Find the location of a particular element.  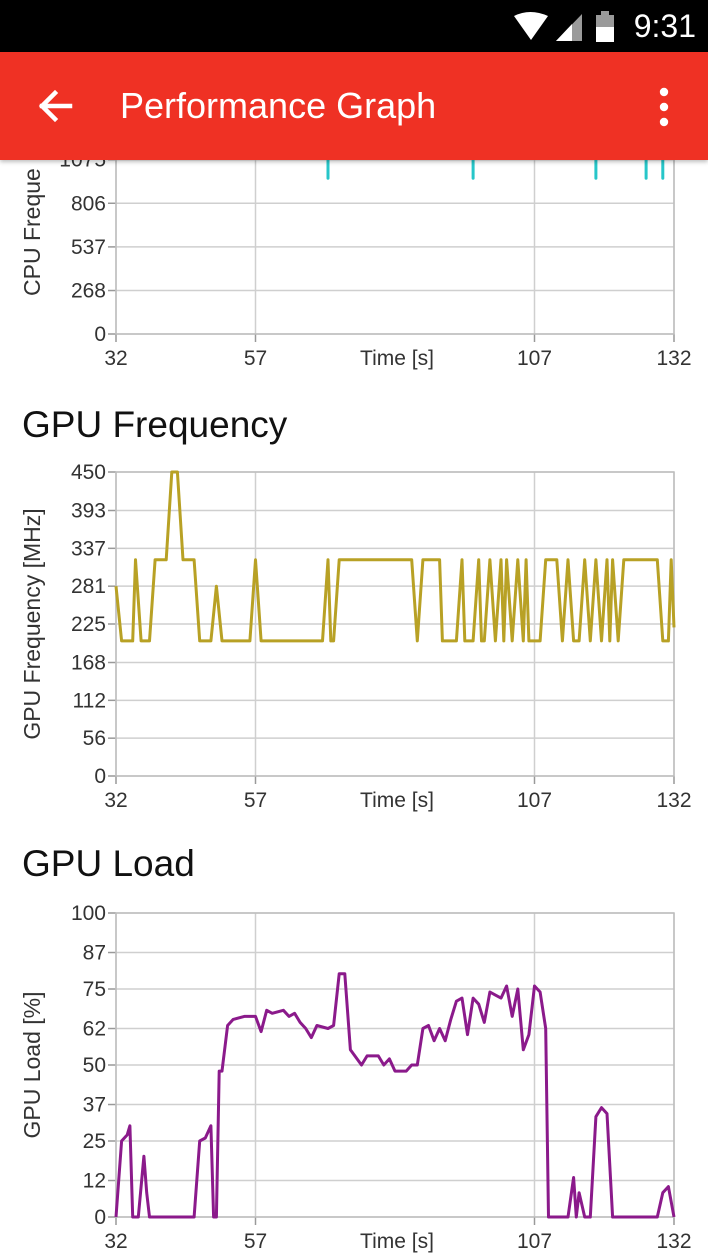

y-tick-label: 168 is located at coordinates (88, 663).